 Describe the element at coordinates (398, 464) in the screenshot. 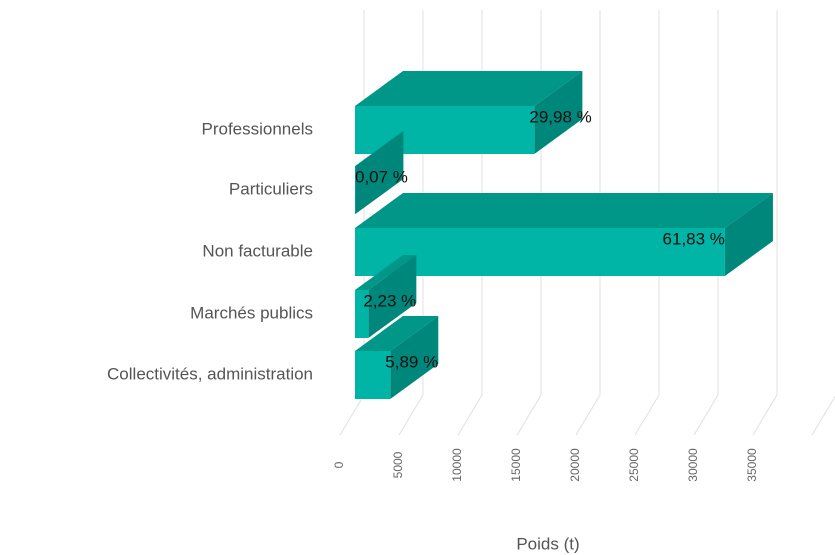

I see `x-tick-label: 5000` at that location.